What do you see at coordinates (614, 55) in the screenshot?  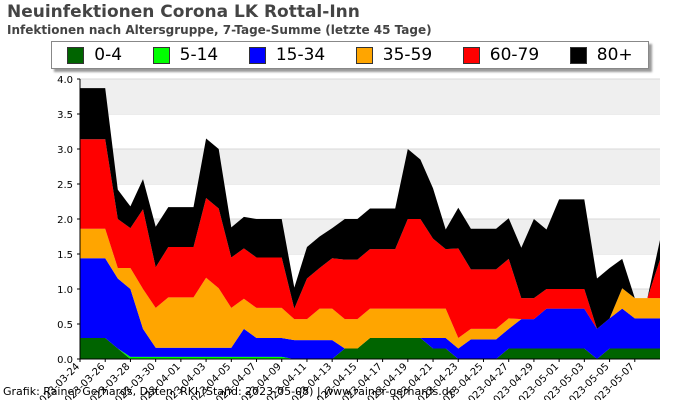 I see `legend-label: 80+` at bounding box center [614, 55].